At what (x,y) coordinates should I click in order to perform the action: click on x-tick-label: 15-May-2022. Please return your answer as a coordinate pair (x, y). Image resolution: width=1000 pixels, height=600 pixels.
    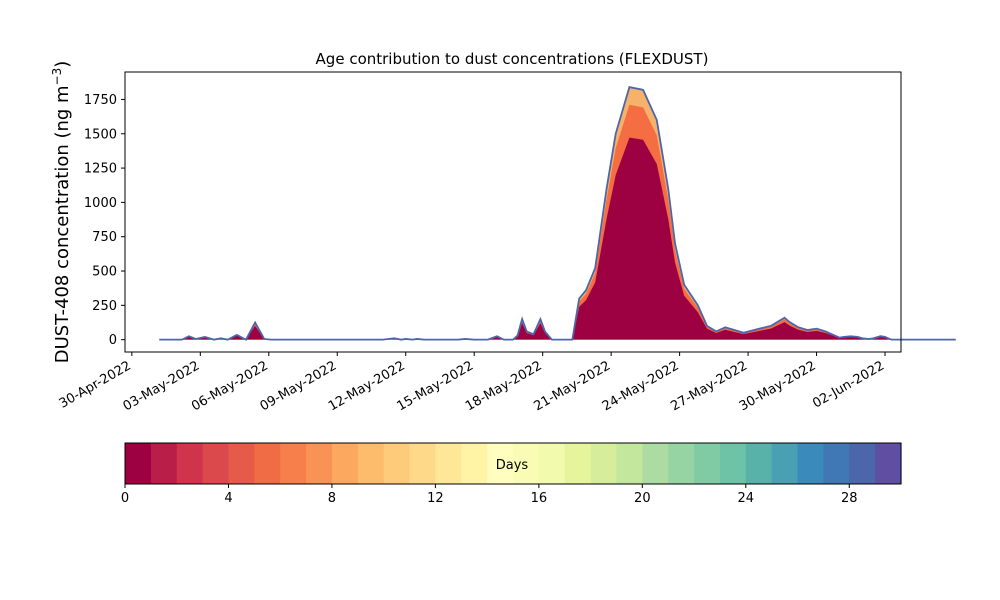
    Looking at the image, I should click on (436, 386).